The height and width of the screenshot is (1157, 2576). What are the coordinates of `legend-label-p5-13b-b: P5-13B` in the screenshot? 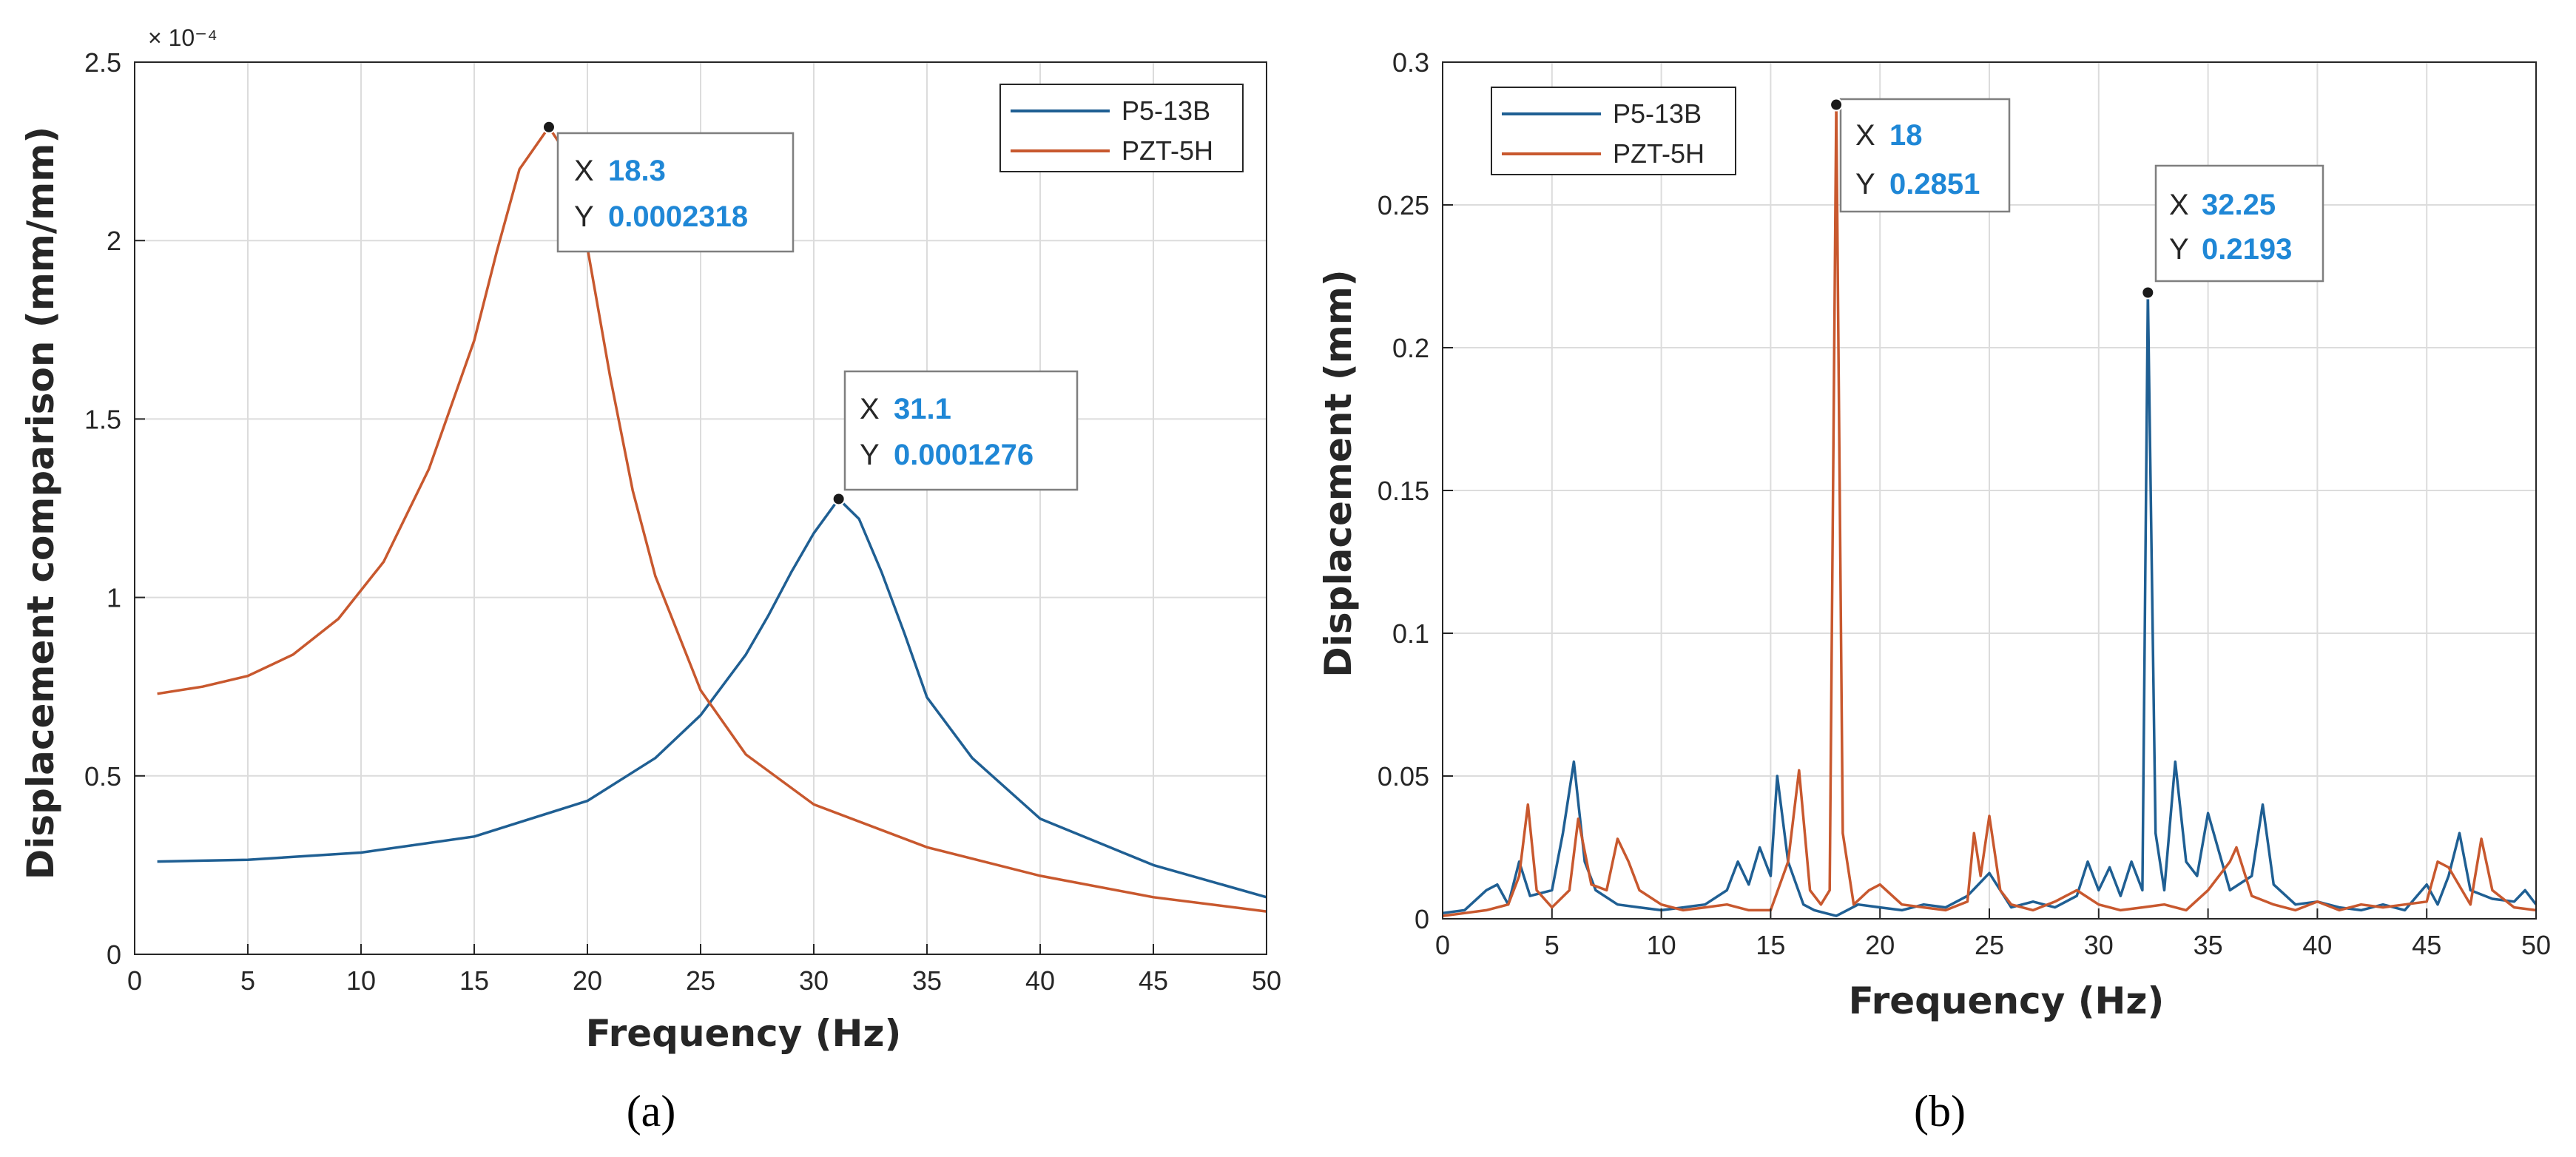 It's located at (1657, 113).